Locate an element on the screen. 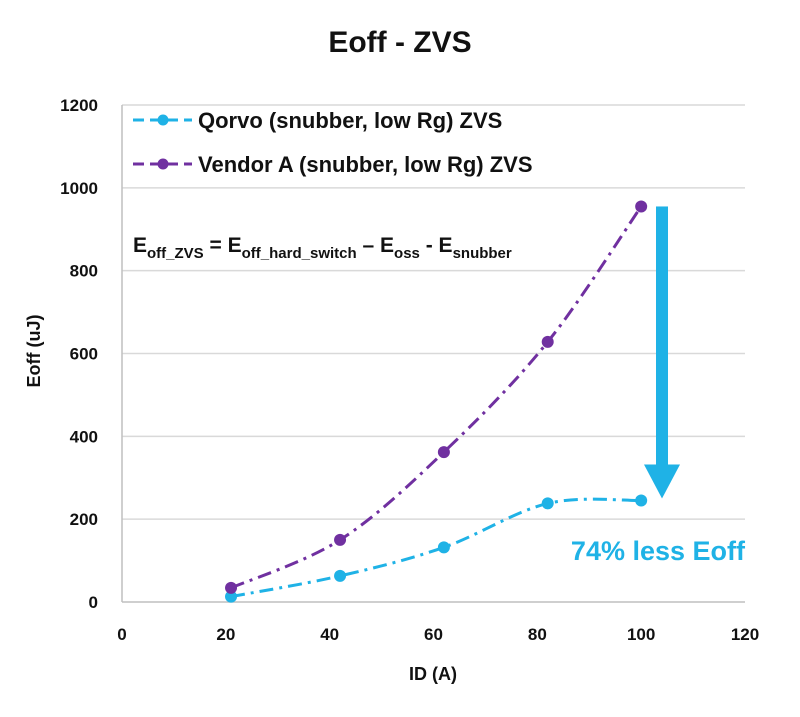 This screenshot has height=717, width=800. x-tick-label: 100 is located at coordinates (641, 634).